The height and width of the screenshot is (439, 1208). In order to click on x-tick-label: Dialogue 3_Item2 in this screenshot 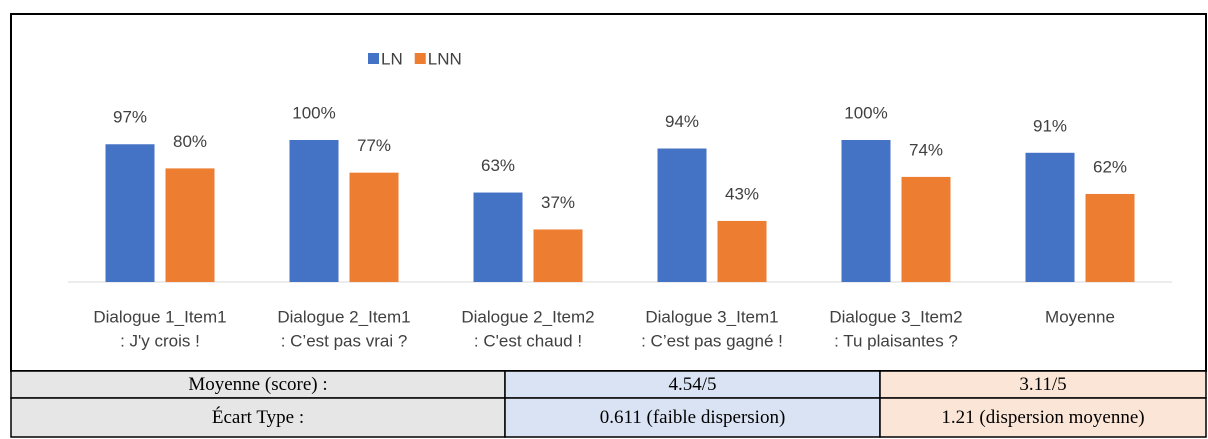, I will do `click(895, 316)`.